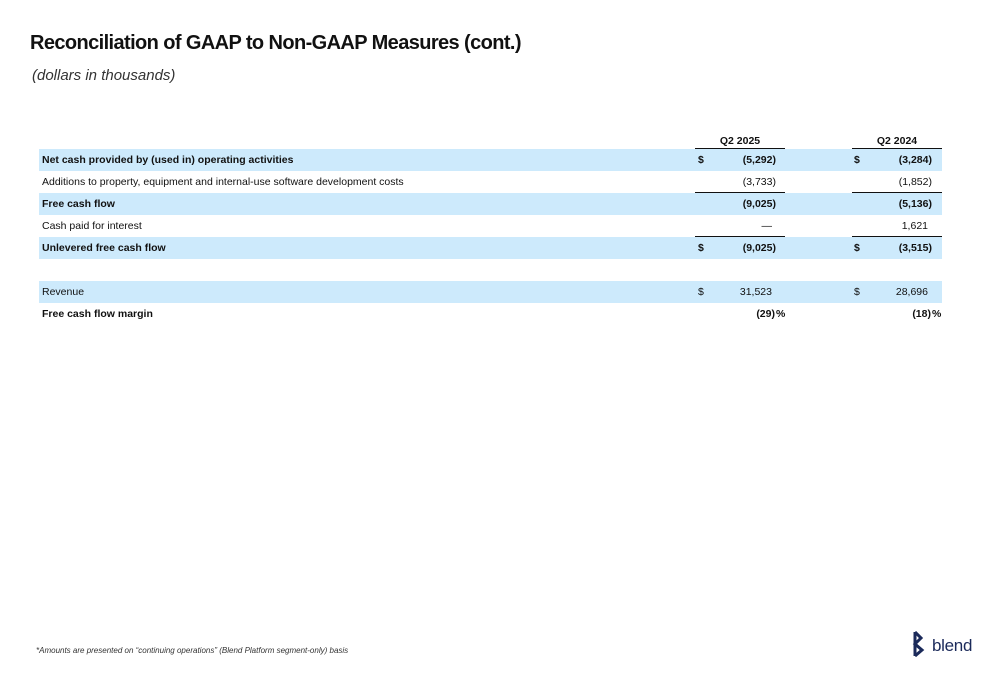  What do you see at coordinates (490, 314) in the screenshot?
I see `row-fcf-margin: Free cash flow margin (29) % (18) %` at bounding box center [490, 314].